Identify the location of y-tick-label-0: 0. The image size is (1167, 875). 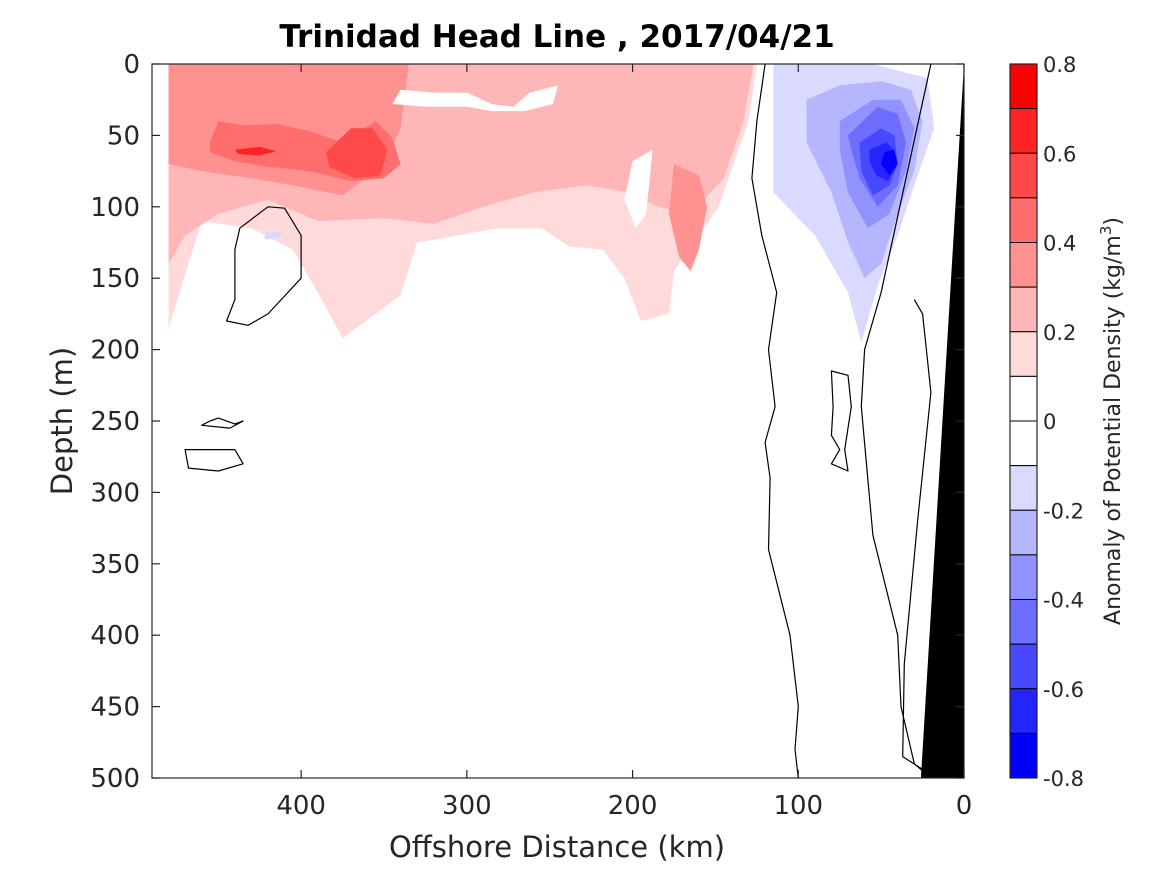
(131, 65).